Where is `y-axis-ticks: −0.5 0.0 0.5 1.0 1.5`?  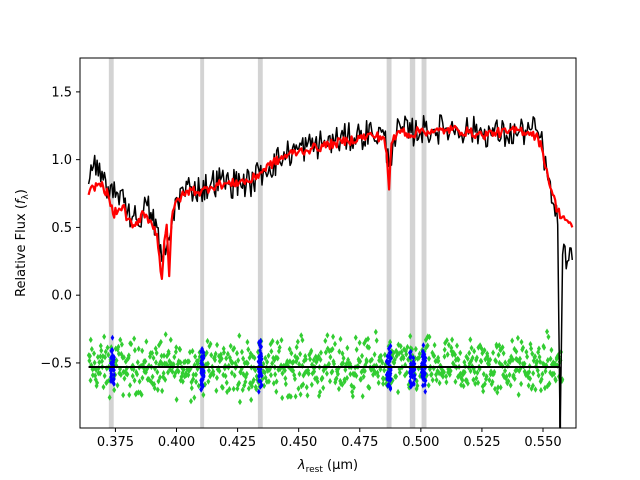 y-axis-ticks: −0.5 0.0 0.5 1.0 1.5 is located at coordinates (60, 228).